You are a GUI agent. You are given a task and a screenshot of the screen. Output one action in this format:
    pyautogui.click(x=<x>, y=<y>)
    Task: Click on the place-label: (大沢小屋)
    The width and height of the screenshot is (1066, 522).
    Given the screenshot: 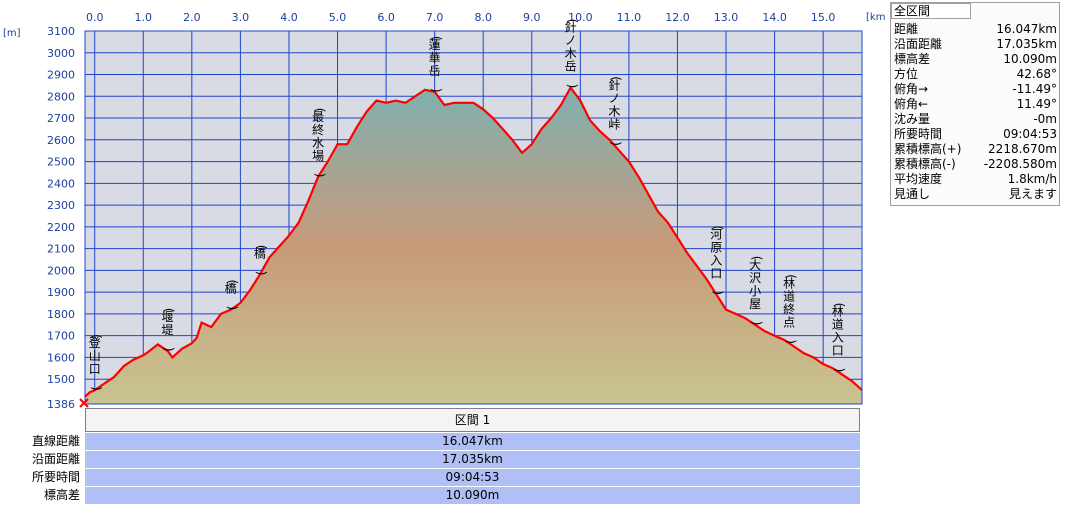 What is the action you would take?
    pyautogui.click(x=756, y=291)
    